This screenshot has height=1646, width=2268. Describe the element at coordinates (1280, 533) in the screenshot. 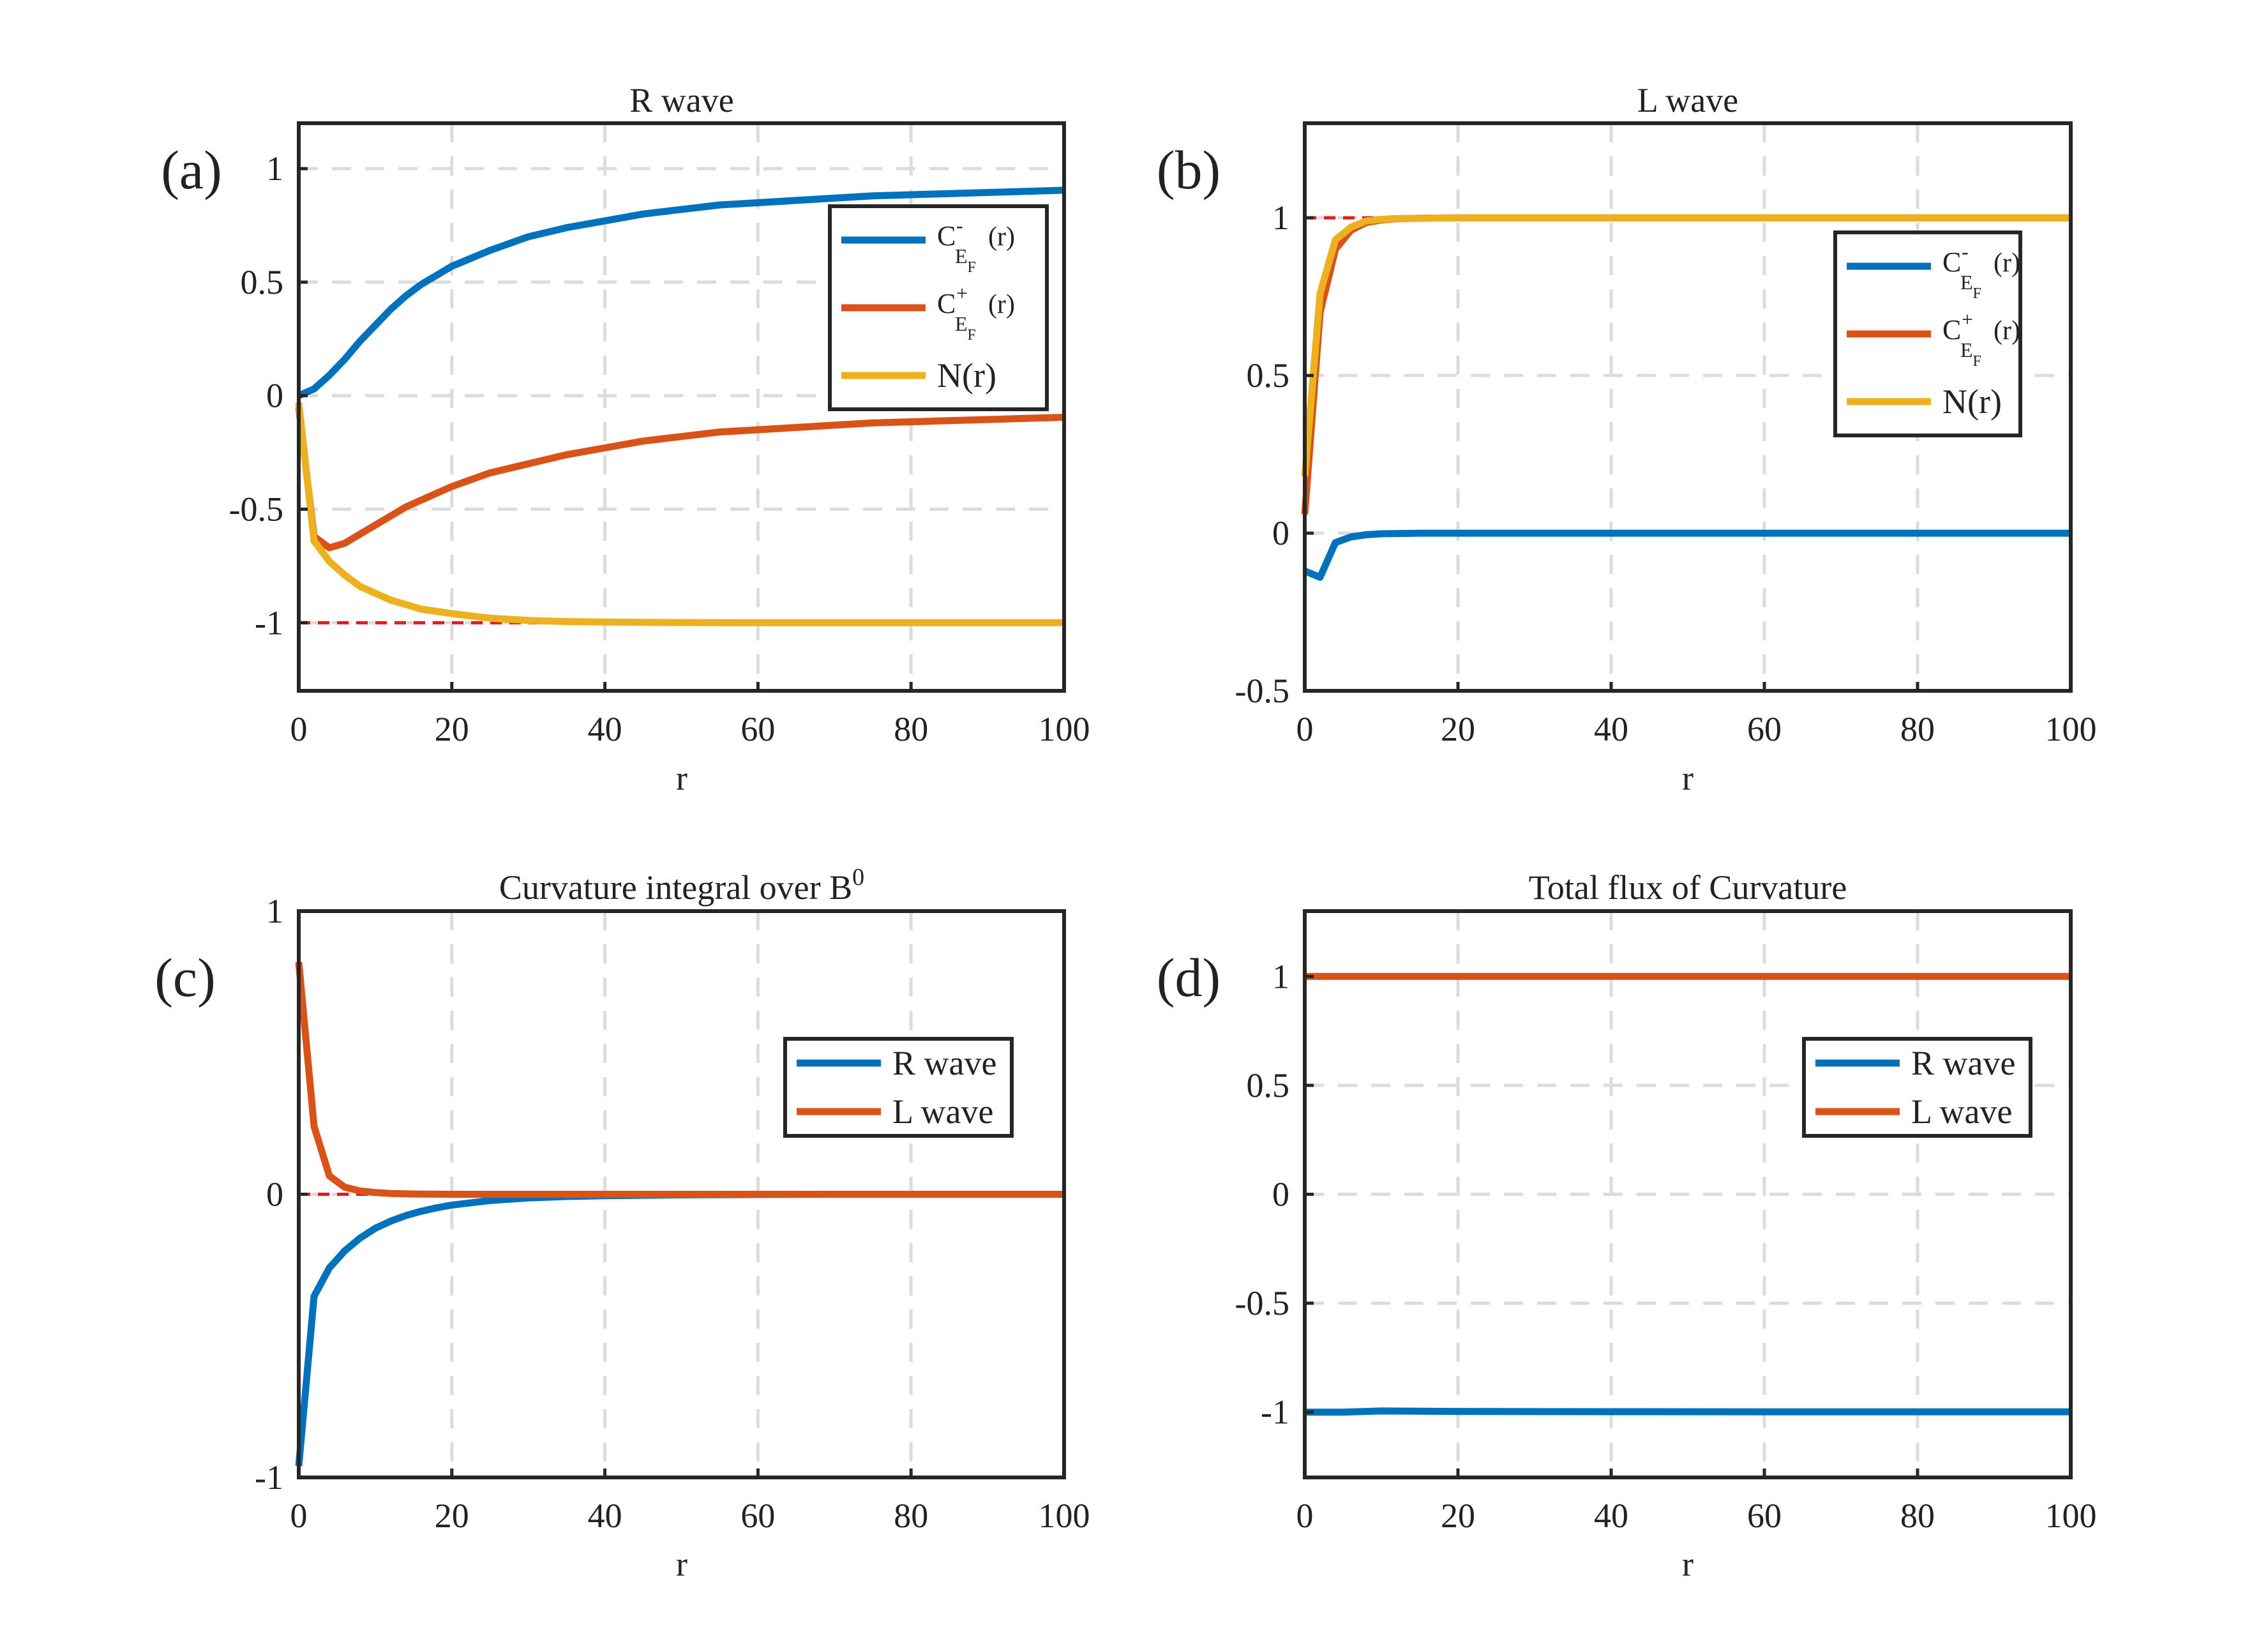

I see `panel-b-ytick-label-1: 0` at that location.